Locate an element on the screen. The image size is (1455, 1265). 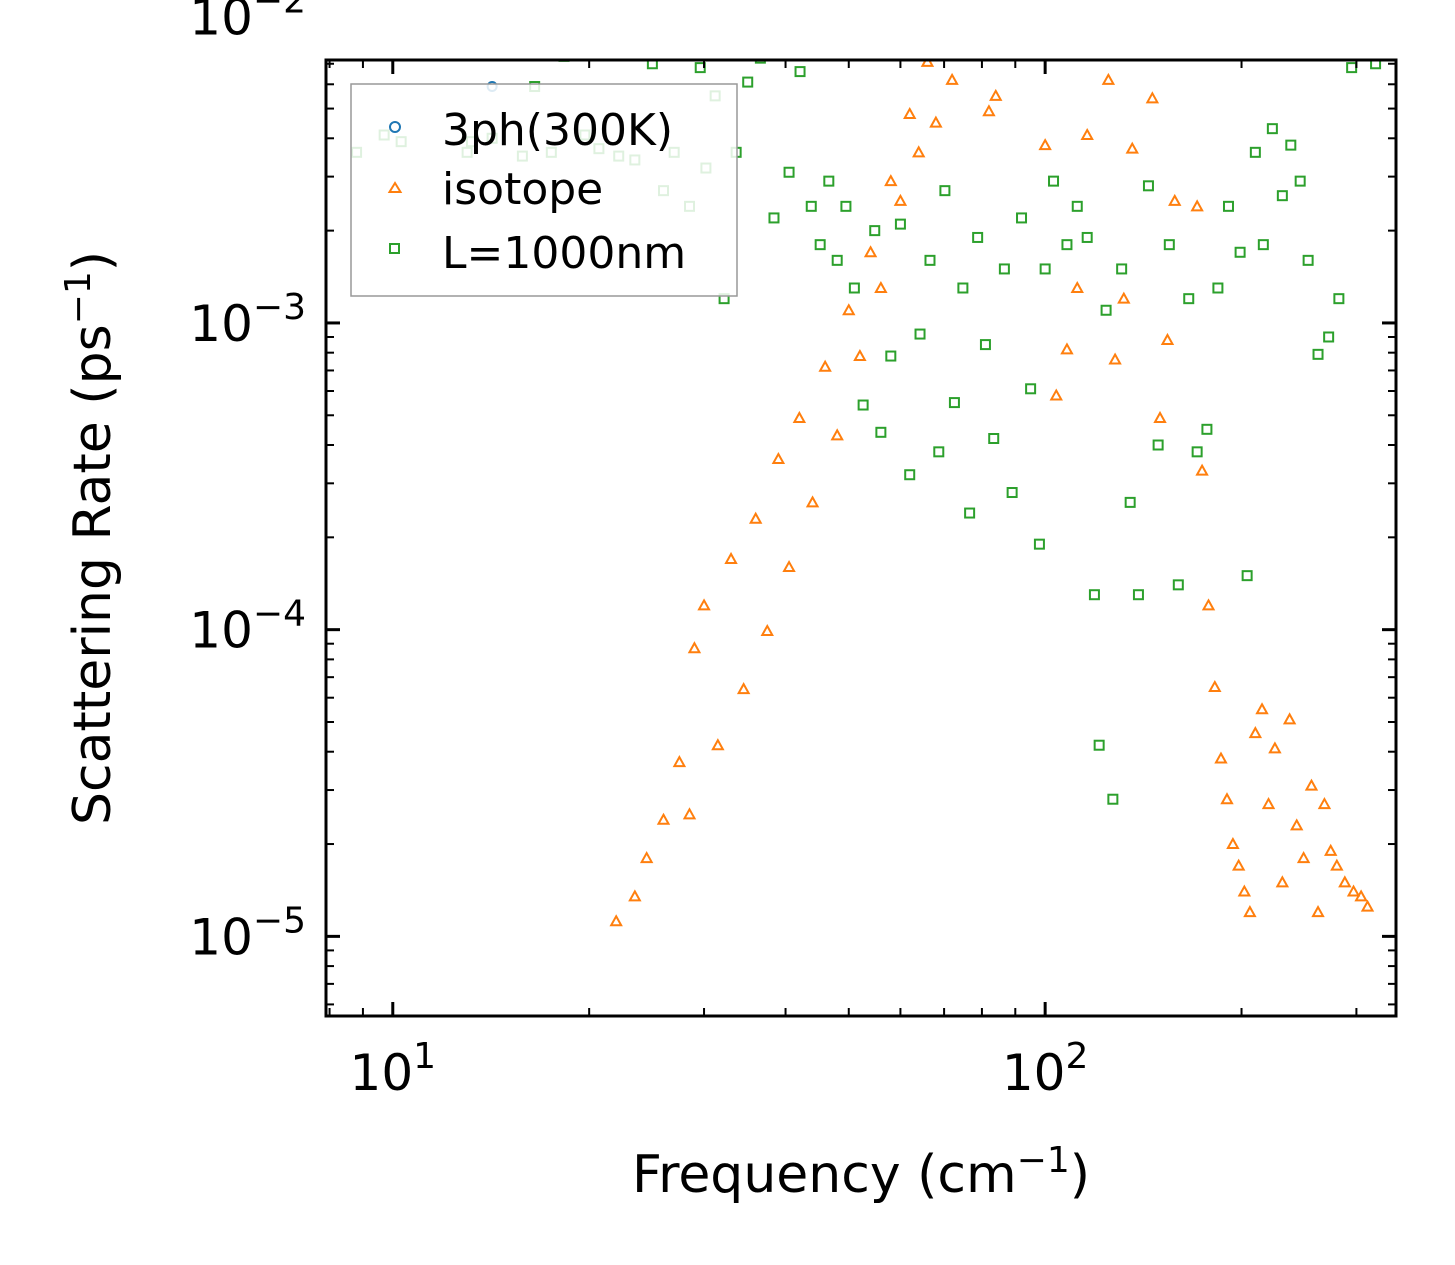
x-tick-label: 101 is located at coordinates (393, 1069).